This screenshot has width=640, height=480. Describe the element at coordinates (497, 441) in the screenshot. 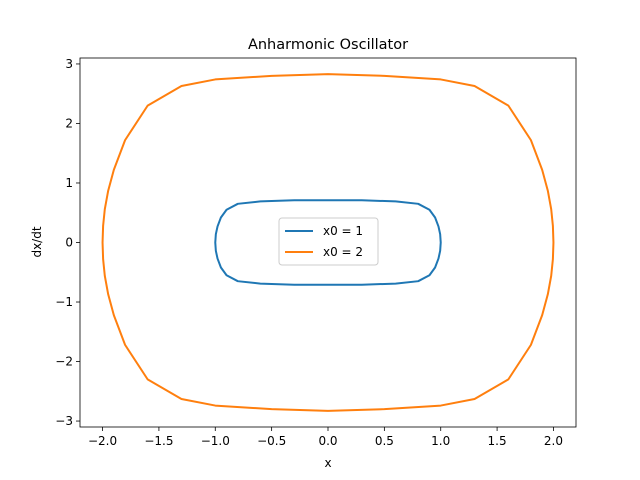

I see `x-tick-label: 1.5` at that location.